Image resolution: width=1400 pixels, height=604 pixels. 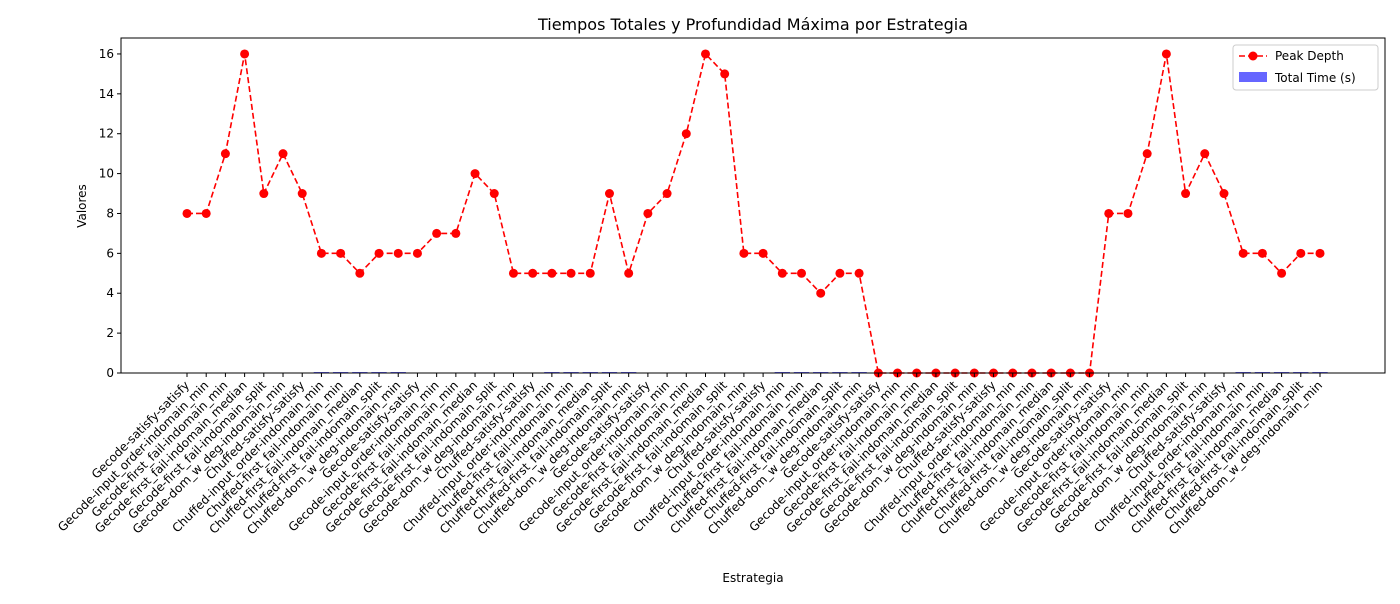 I want to click on y-tick-label: 6, so click(x=110, y=253).